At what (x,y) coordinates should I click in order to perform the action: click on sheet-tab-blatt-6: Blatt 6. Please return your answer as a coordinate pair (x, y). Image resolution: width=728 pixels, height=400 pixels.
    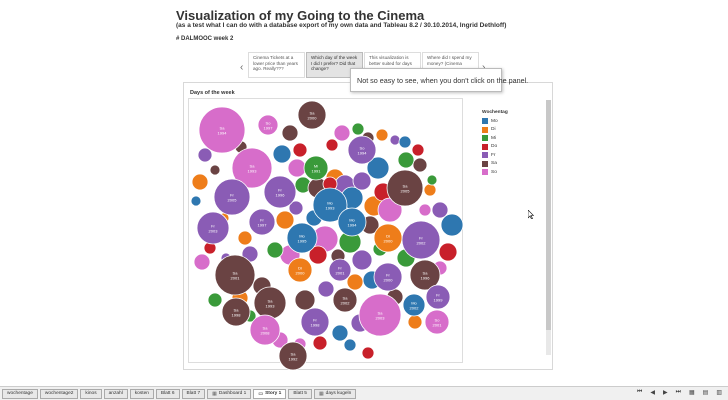
    Looking at the image, I should click on (167, 393).